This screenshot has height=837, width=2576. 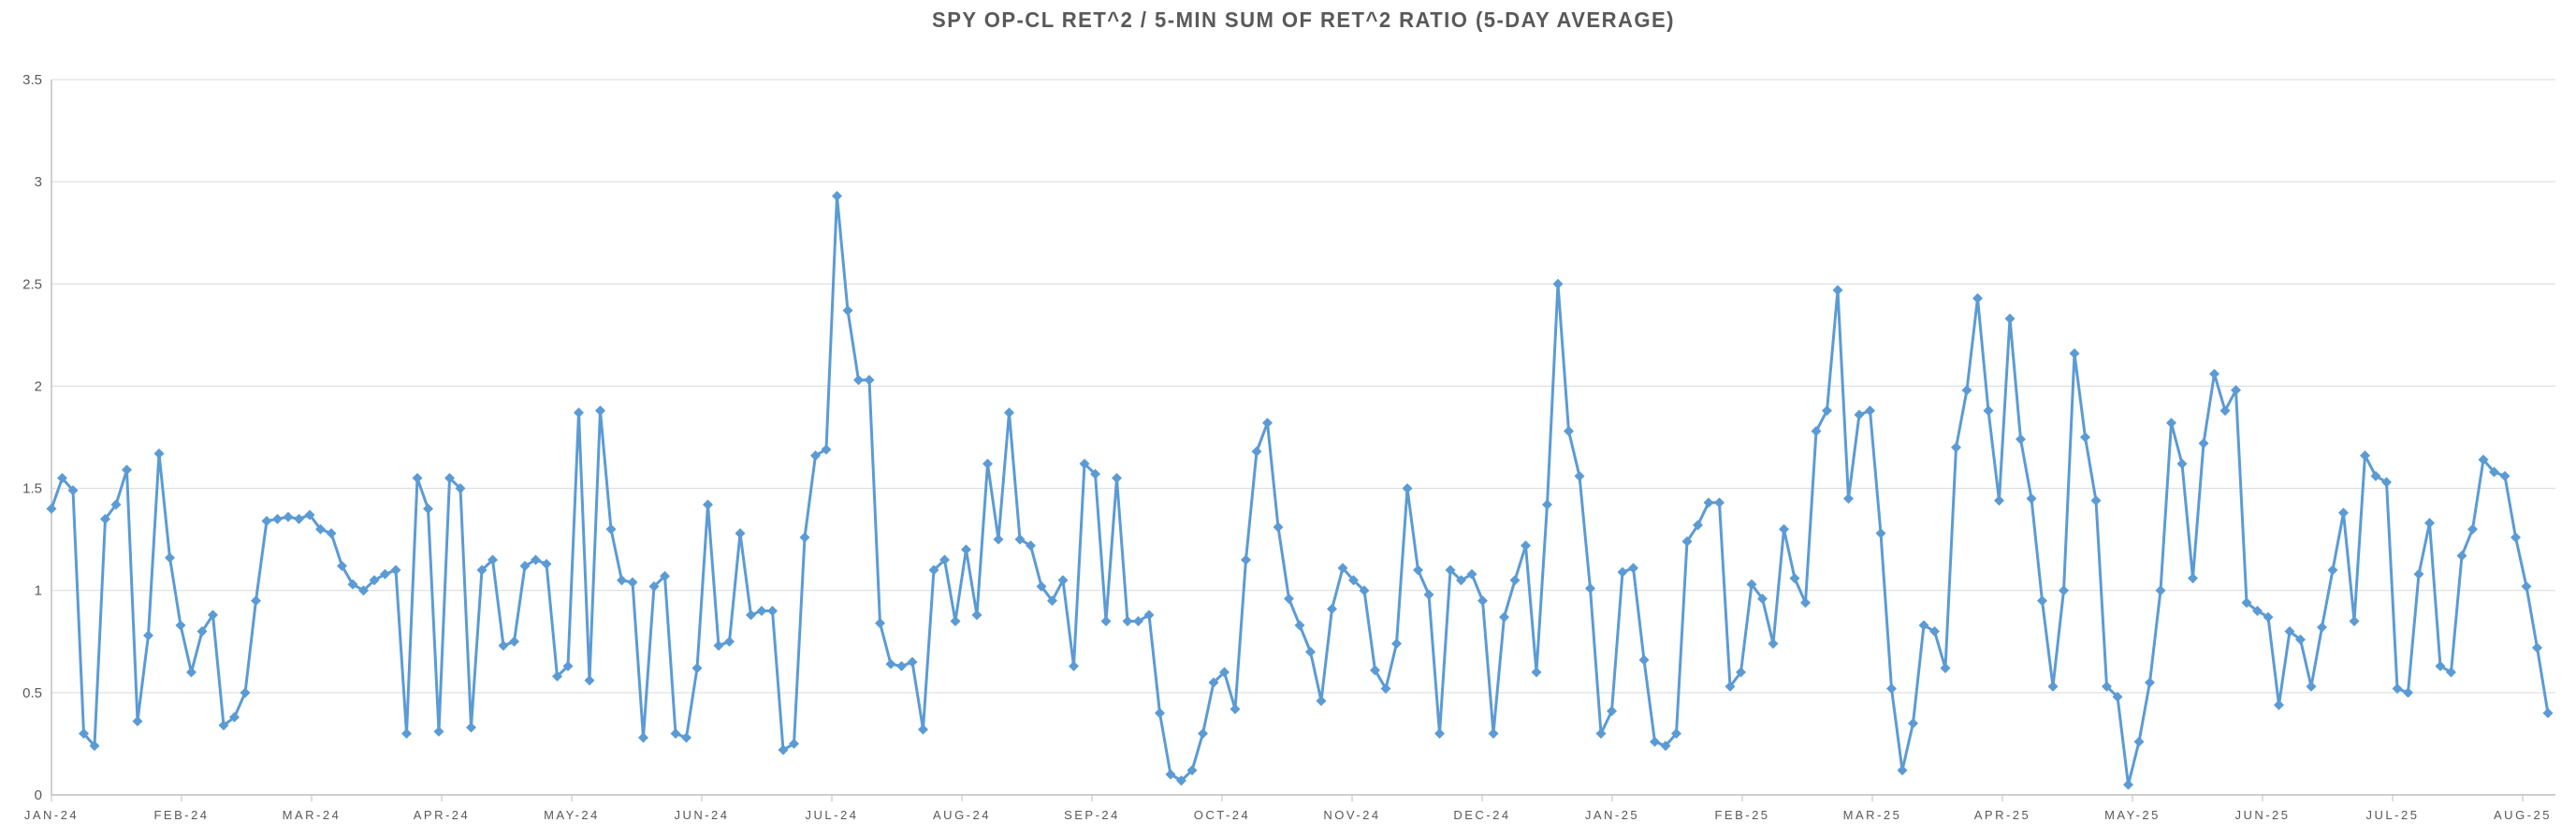 What do you see at coordinates (2262, 815) in the screenshot?
I see `x-tick-label: JUN-25` at bounding box center [2262, 815].